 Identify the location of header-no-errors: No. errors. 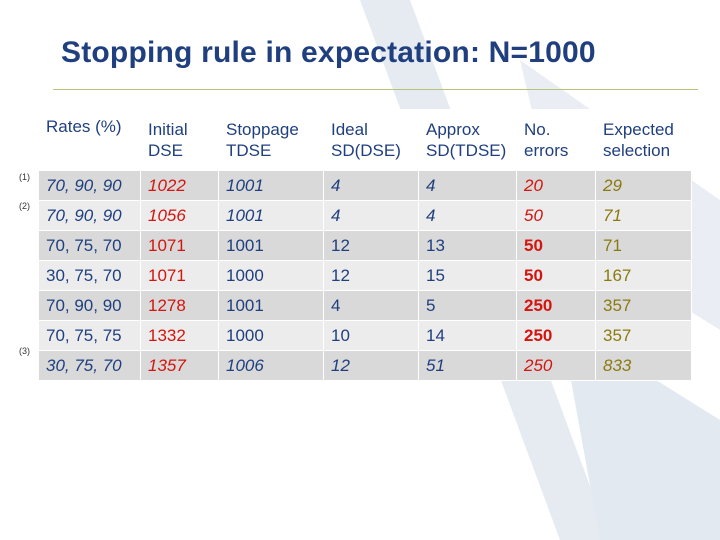
(556, 140).